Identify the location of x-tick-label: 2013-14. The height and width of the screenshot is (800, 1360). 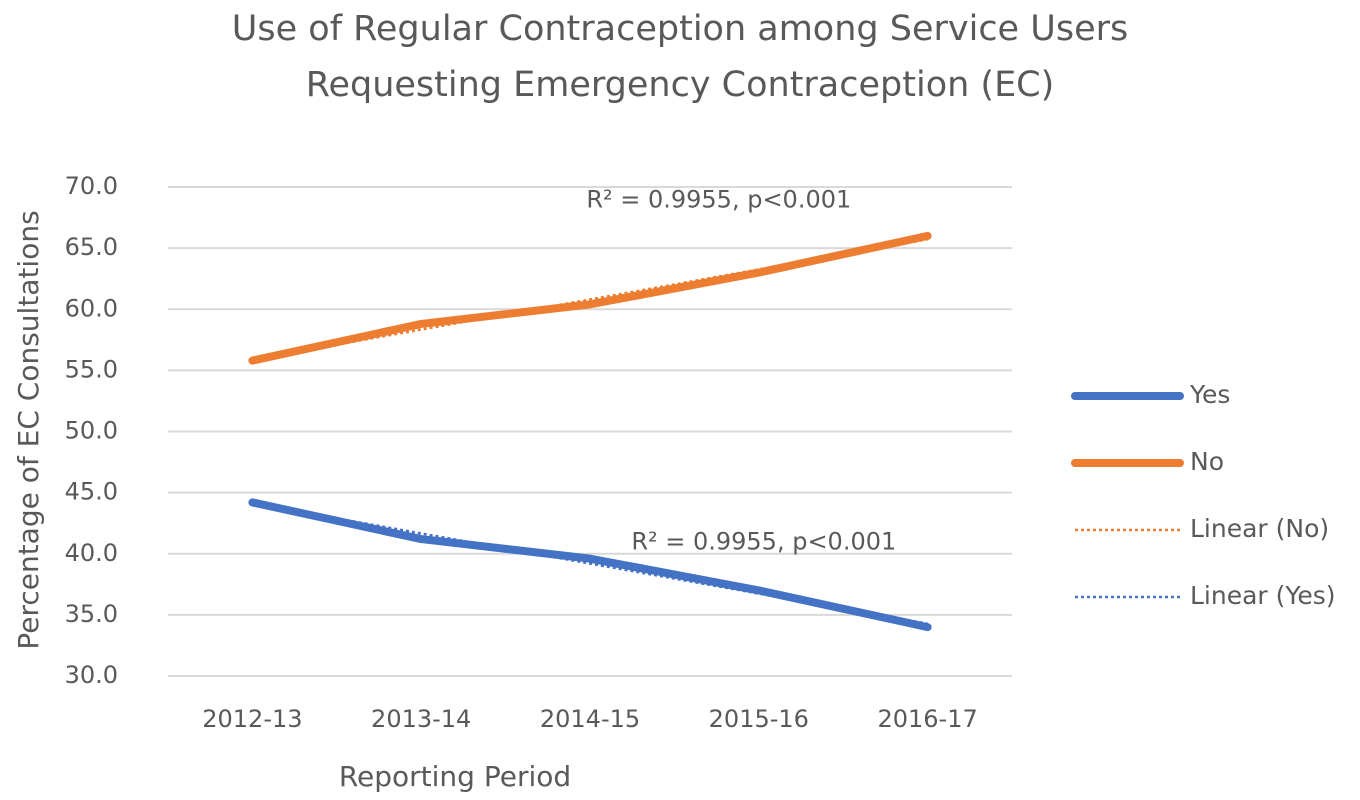
(421, 719).